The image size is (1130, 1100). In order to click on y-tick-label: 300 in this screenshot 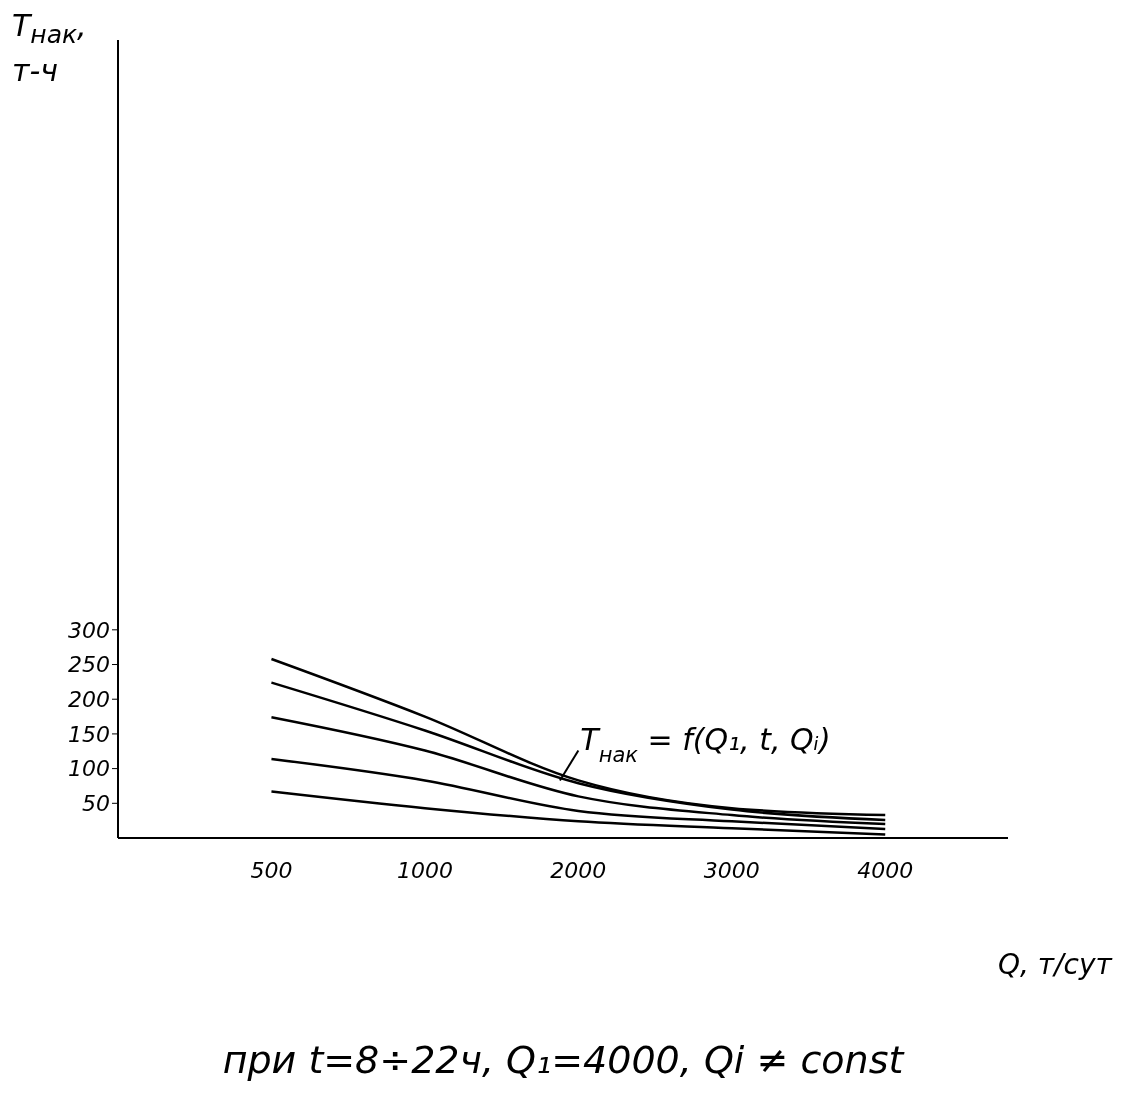, I will do `click(89, 630)`.